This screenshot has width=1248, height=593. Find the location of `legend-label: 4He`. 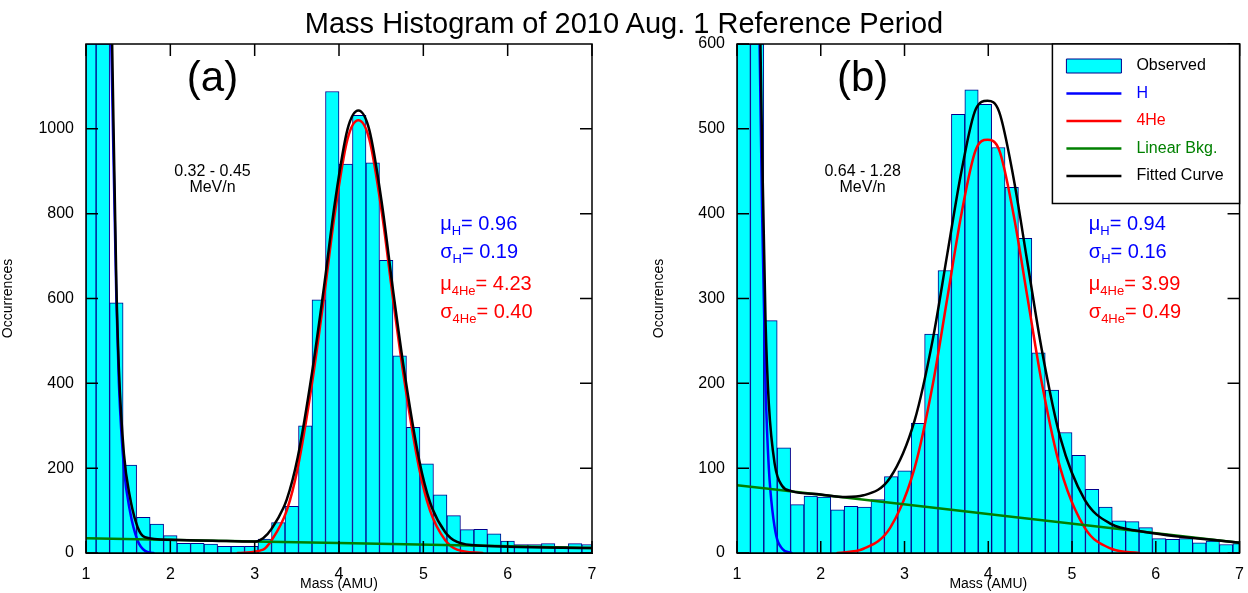

legend-label: 4He is located at coordinates (1151, 120).